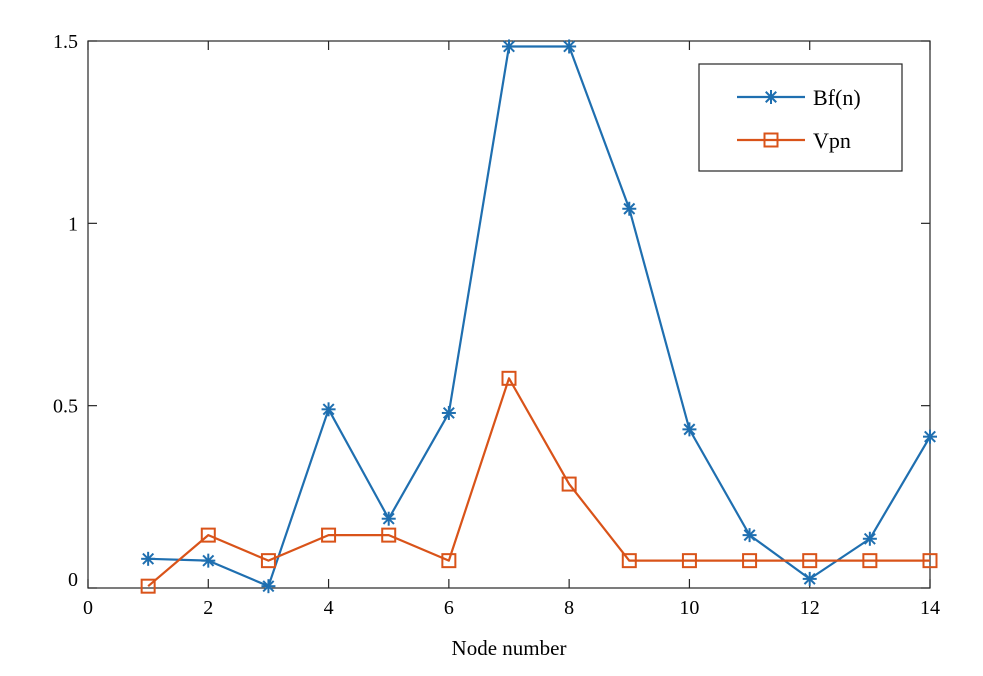  I want to click on legend-label: Vpn, so click(832, 140).